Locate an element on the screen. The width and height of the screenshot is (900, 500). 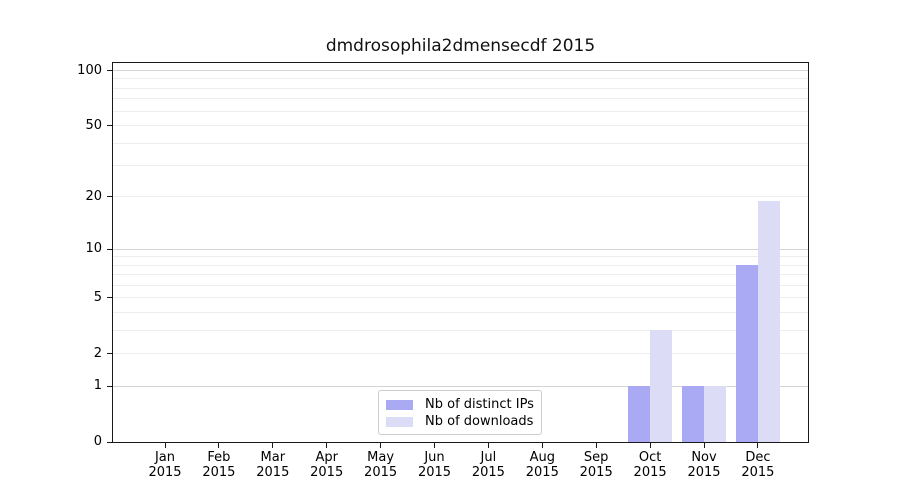
legend-label-distinct-ips: Nb of distinct IPs is located at coordinates (479, 404).